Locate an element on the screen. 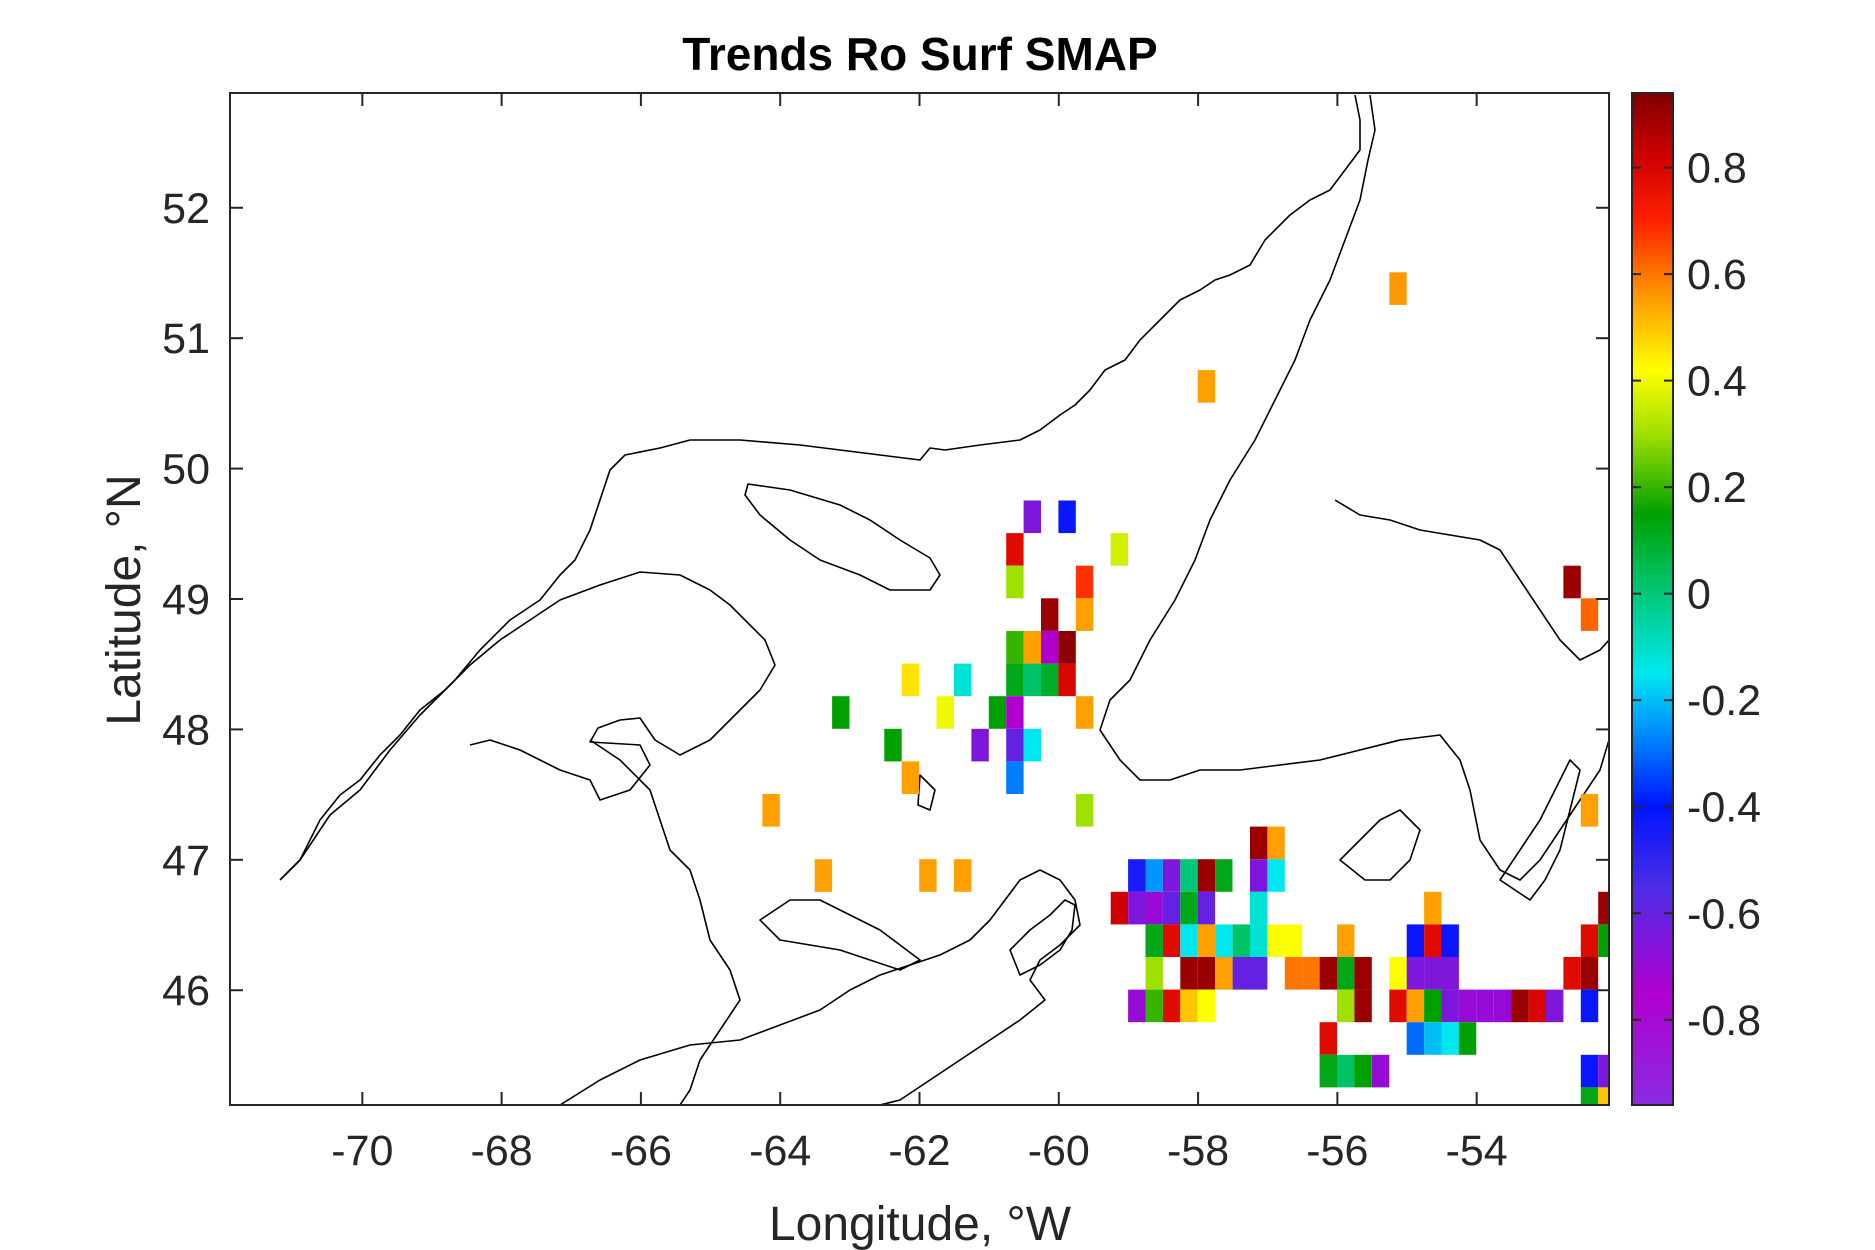  coastline-magdalen is located at coordinates (926, 792).